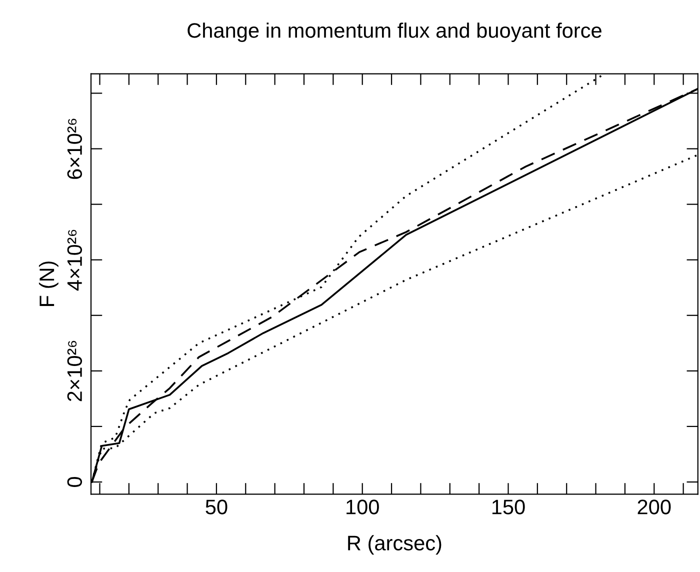 The height and width of the screenshot is (572, 700). What do you see at coordinates (74, 482) in the screenshot?
I see `y-tick-label: 0` at bounding box center [74, 482].